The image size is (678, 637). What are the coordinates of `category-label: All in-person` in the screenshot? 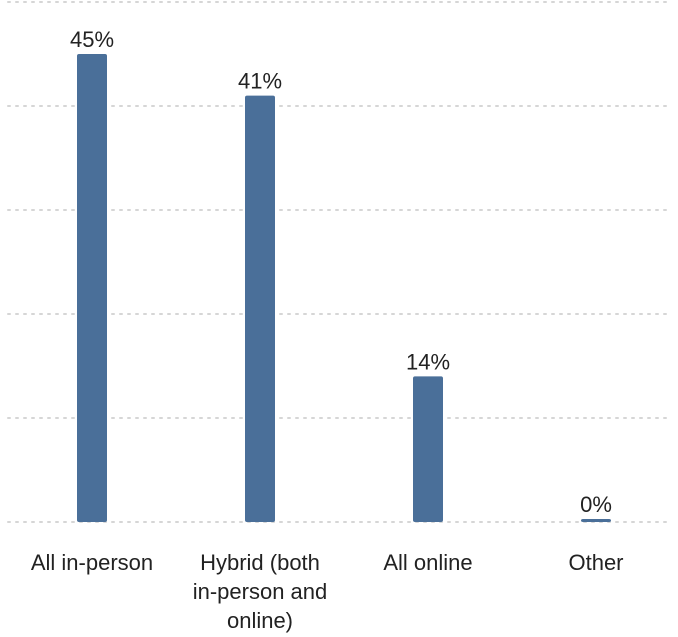 It's located at (92, 562).